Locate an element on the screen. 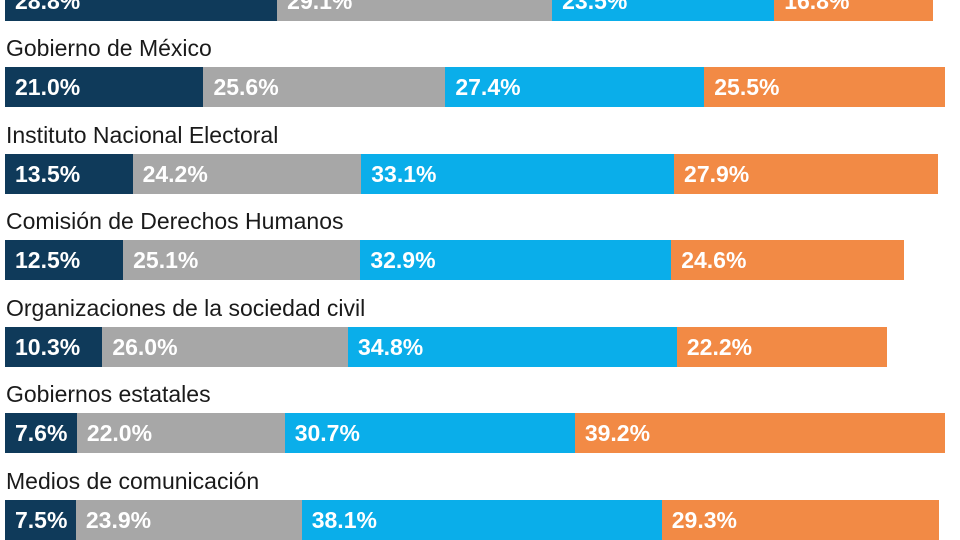  bar-segment: 29.1% is located at coordinates (415, 10).